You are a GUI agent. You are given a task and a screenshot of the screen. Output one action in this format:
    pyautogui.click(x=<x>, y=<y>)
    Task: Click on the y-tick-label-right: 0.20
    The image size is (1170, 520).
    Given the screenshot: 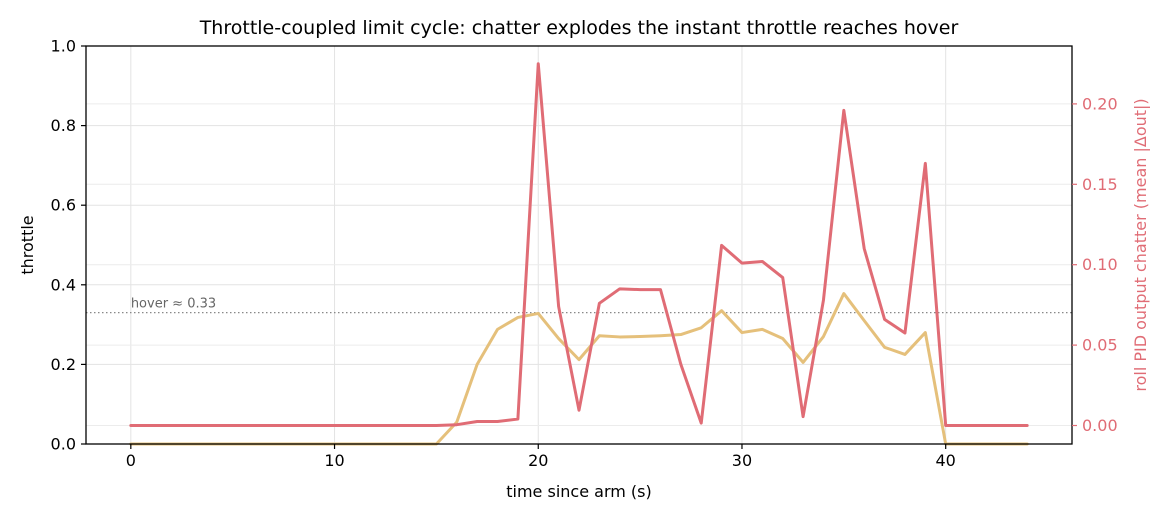 What is the action you would take?
    pyautogui.click(x=1100, y=103)
    